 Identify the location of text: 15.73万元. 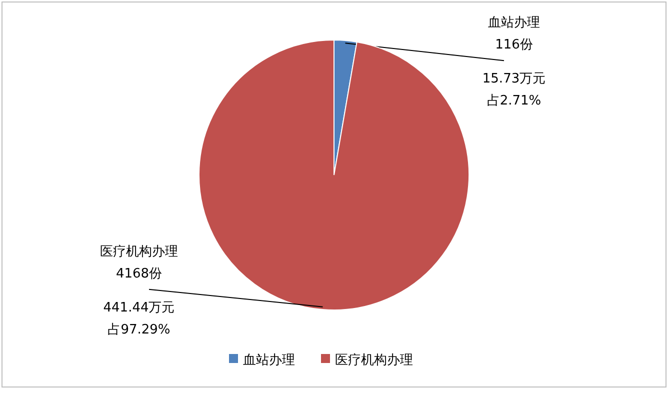
(514, 79).